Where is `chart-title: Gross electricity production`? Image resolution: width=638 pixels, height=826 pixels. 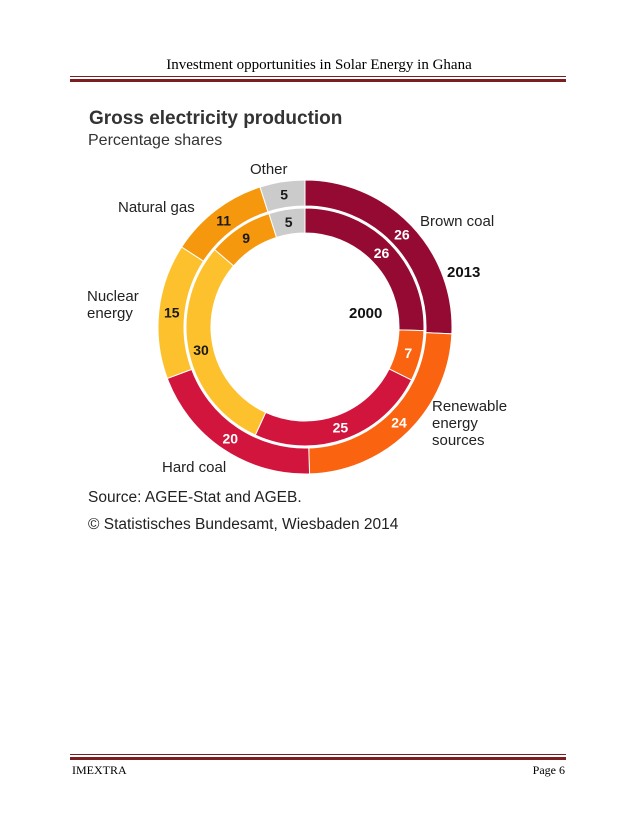
chart-title: Gross electricity production is located at coordinates (215, 118).